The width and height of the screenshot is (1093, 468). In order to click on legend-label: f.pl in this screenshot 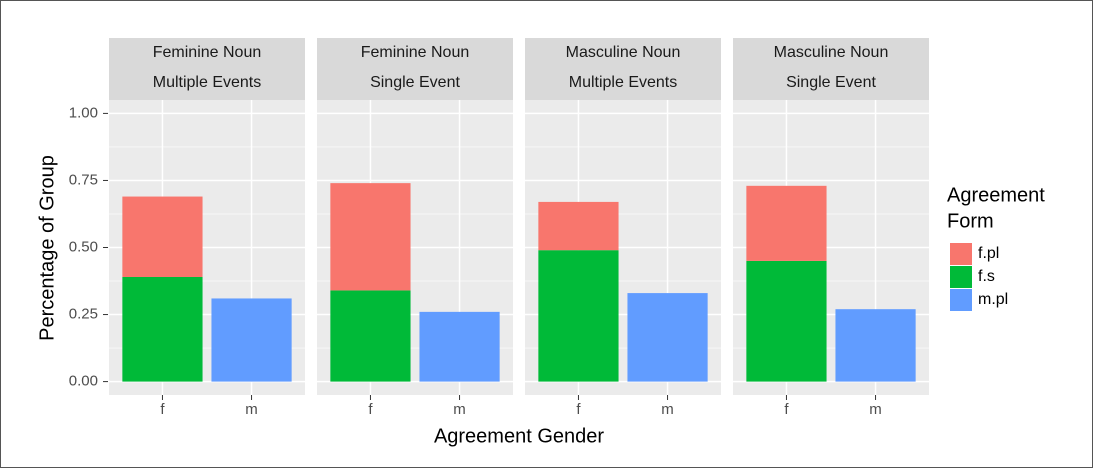, I will do `click(988, 253)`.